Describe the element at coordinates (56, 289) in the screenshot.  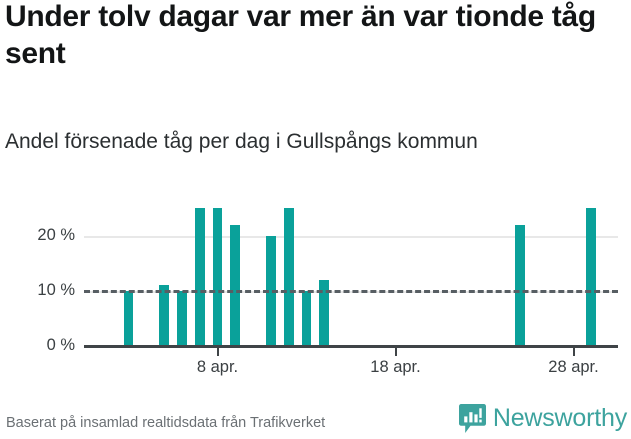
I see `y-tick-label-10: 10 %` at that location.